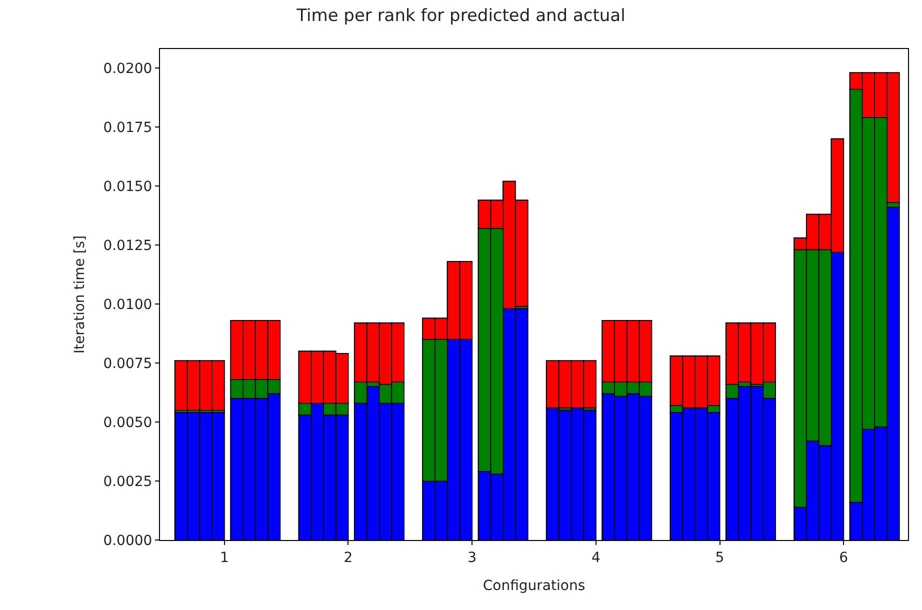 The width and height of the screenshot is (922, 610). Describe the element at coordinates (127, 304) in the screenshot. I see `y-tick-label: 0.0100` at that location.